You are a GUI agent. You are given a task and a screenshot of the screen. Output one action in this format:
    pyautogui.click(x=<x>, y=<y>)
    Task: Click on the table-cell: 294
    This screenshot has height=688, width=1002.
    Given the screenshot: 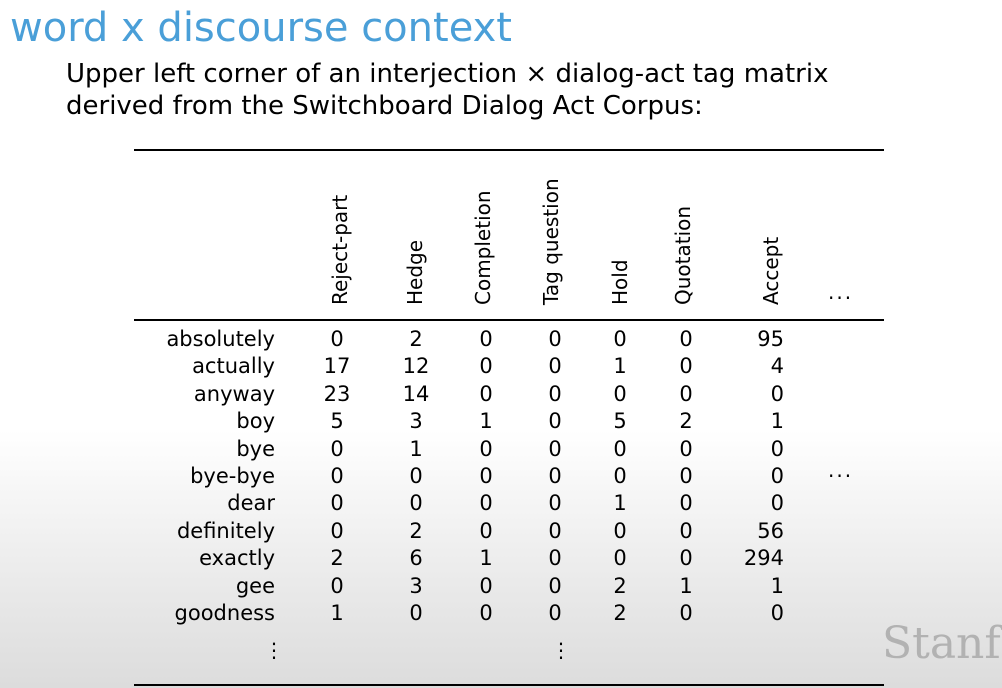 What is the action you would take?
    pyautogui.click(x=763, y=558)
    